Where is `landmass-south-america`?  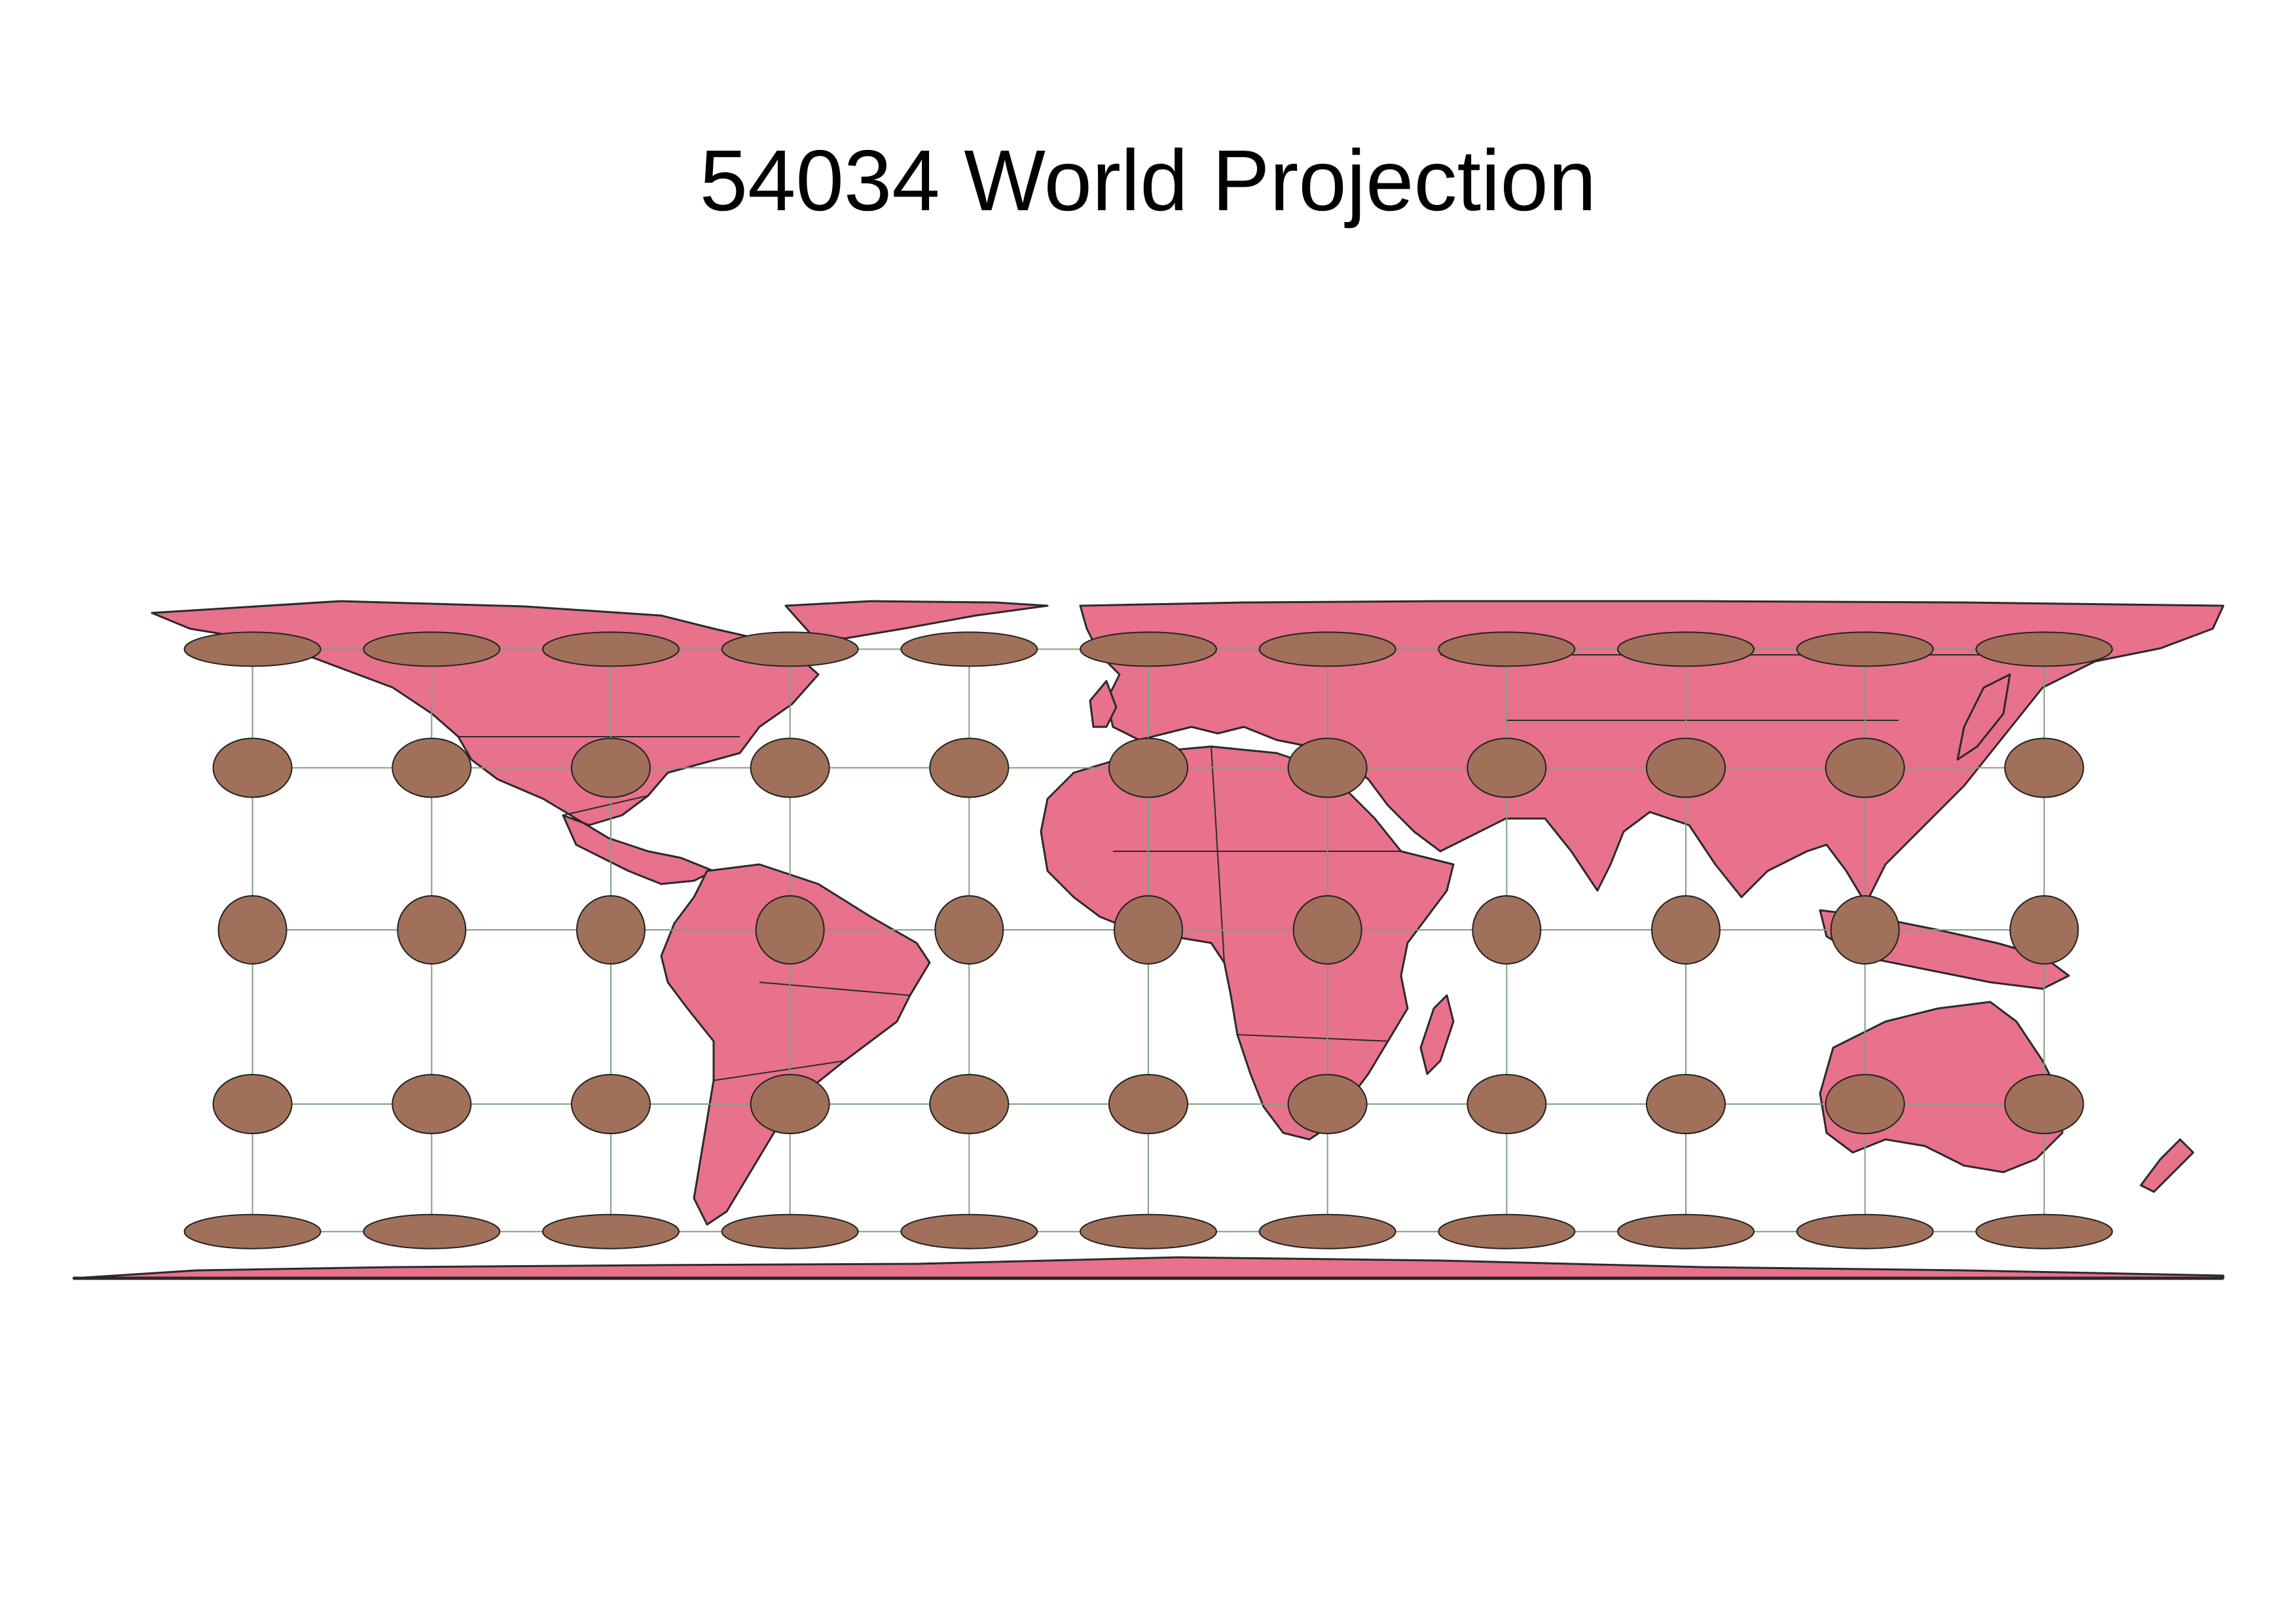 landmass-south-america is located at coordinates (795, 1044).